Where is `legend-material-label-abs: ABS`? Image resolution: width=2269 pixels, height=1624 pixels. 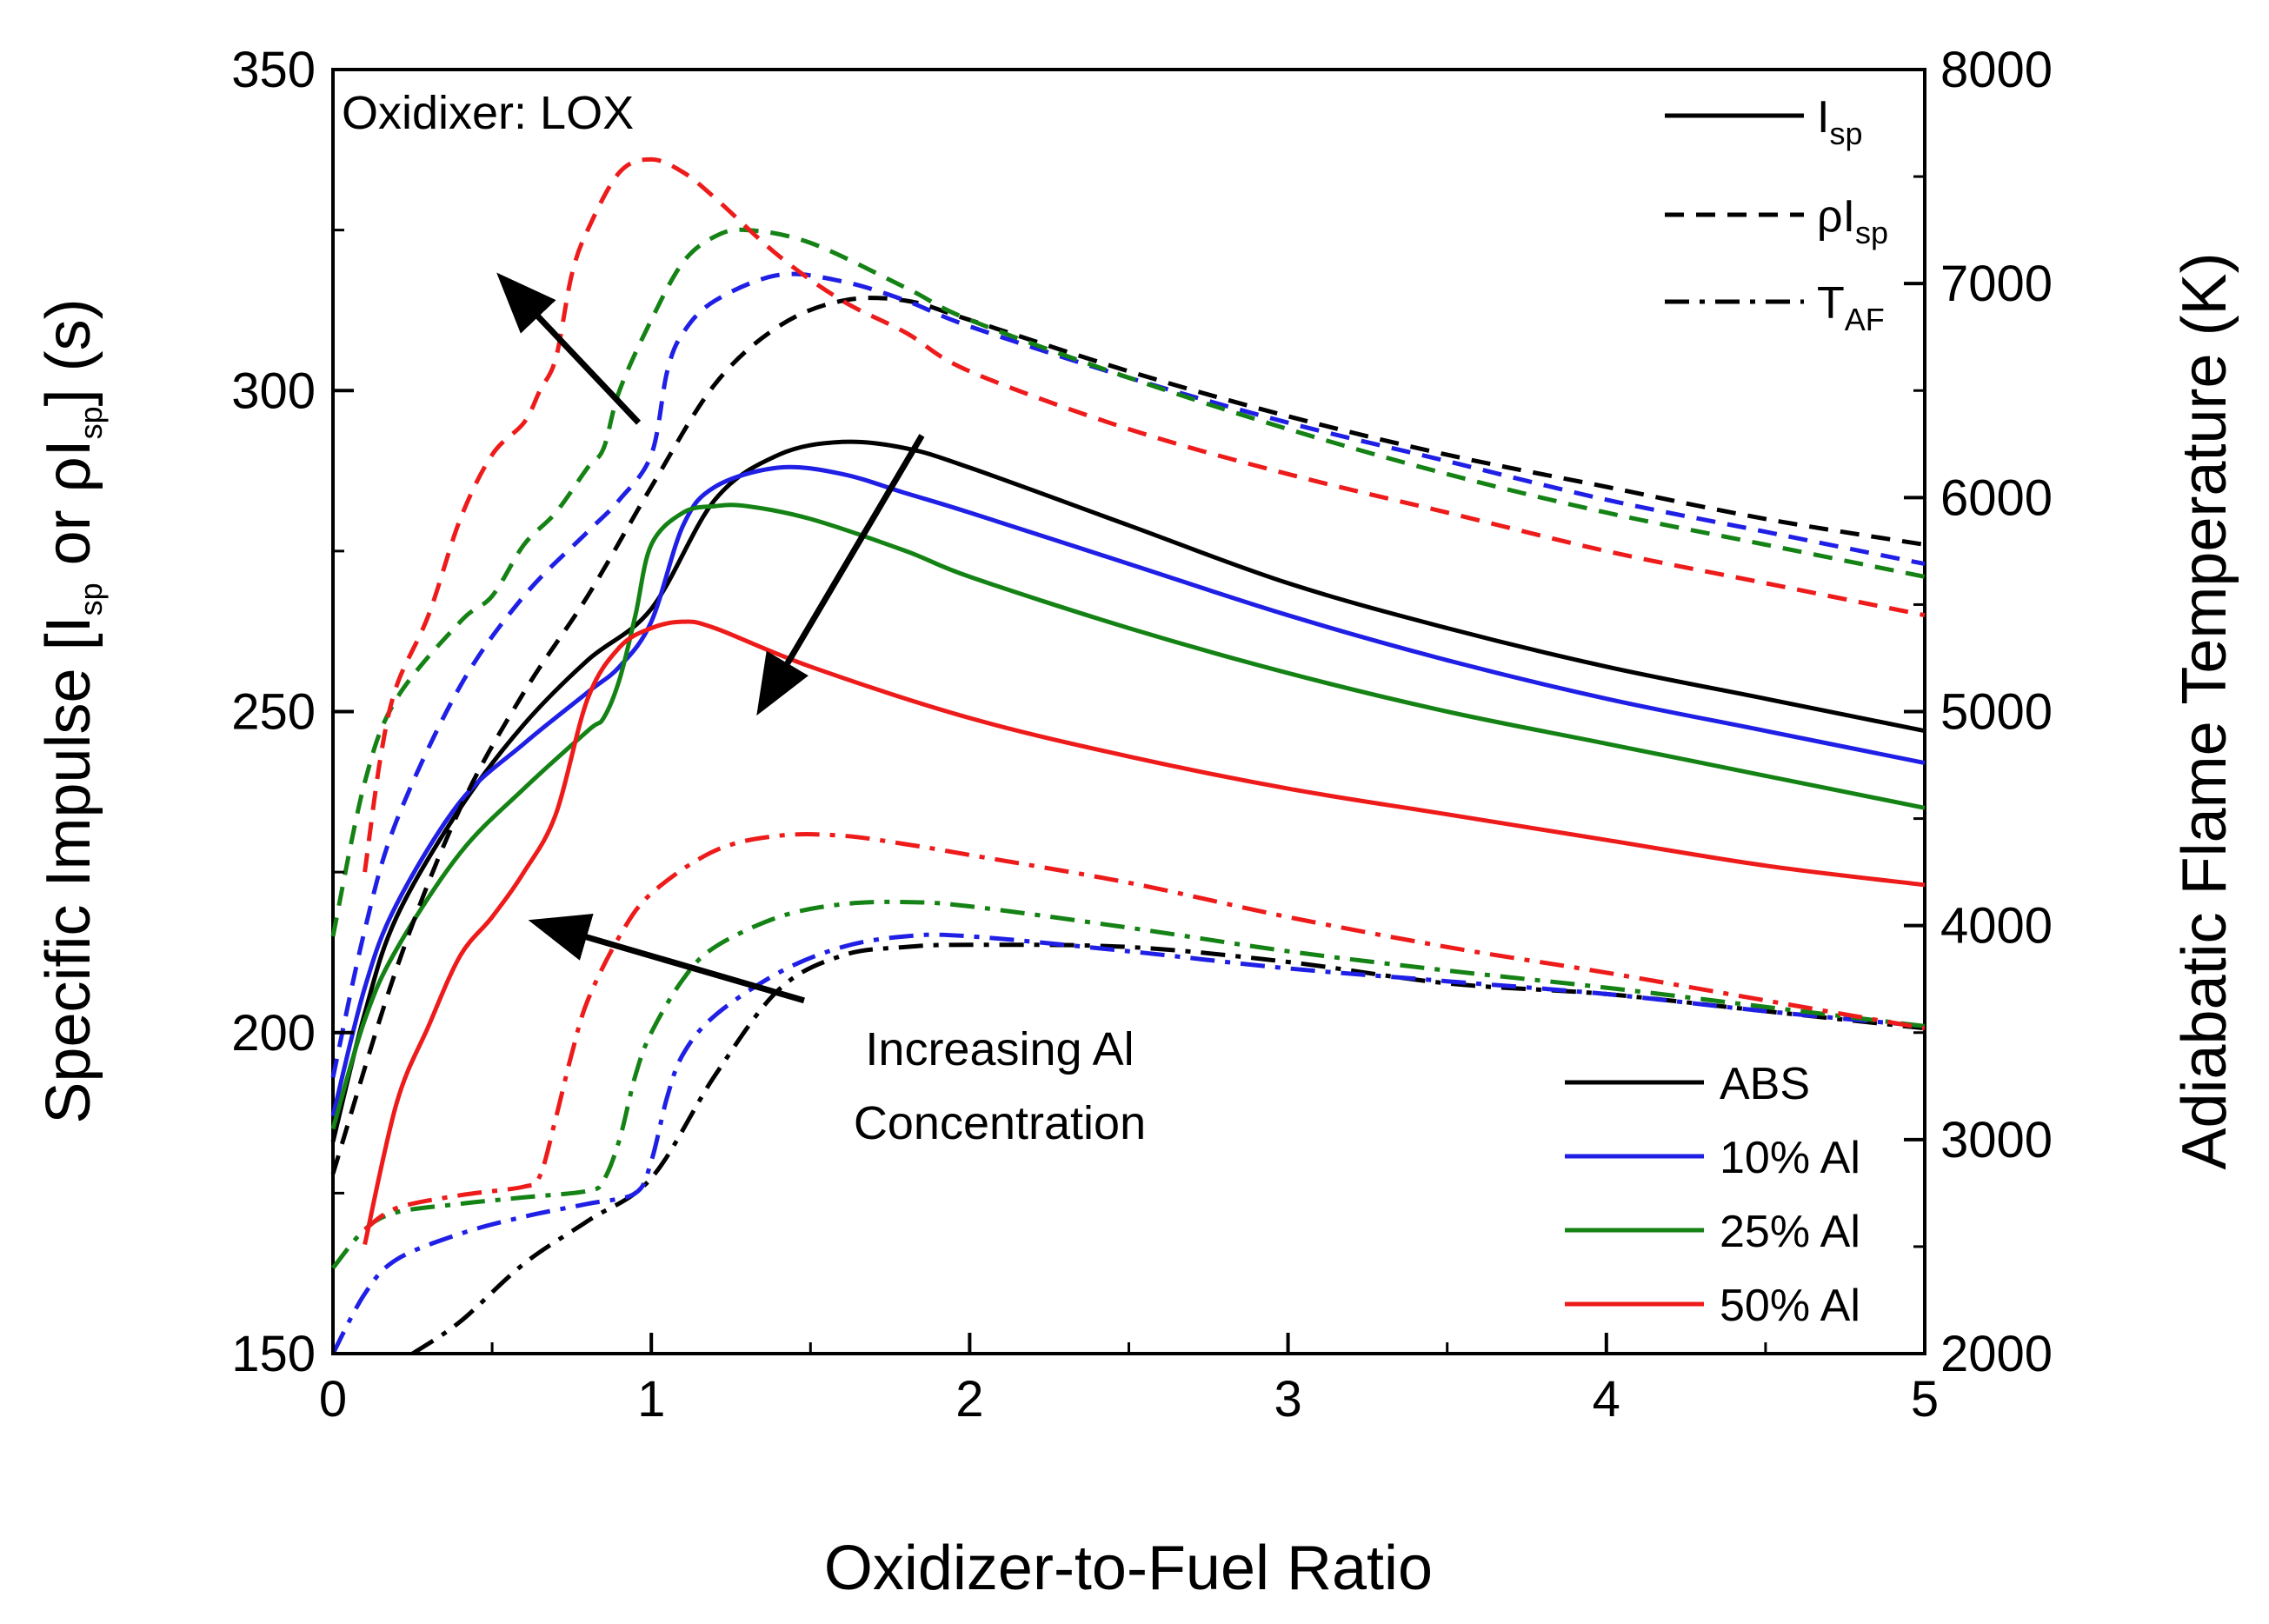
legend-material-label-abs: ABS is located at coordinates (1765, 1084).